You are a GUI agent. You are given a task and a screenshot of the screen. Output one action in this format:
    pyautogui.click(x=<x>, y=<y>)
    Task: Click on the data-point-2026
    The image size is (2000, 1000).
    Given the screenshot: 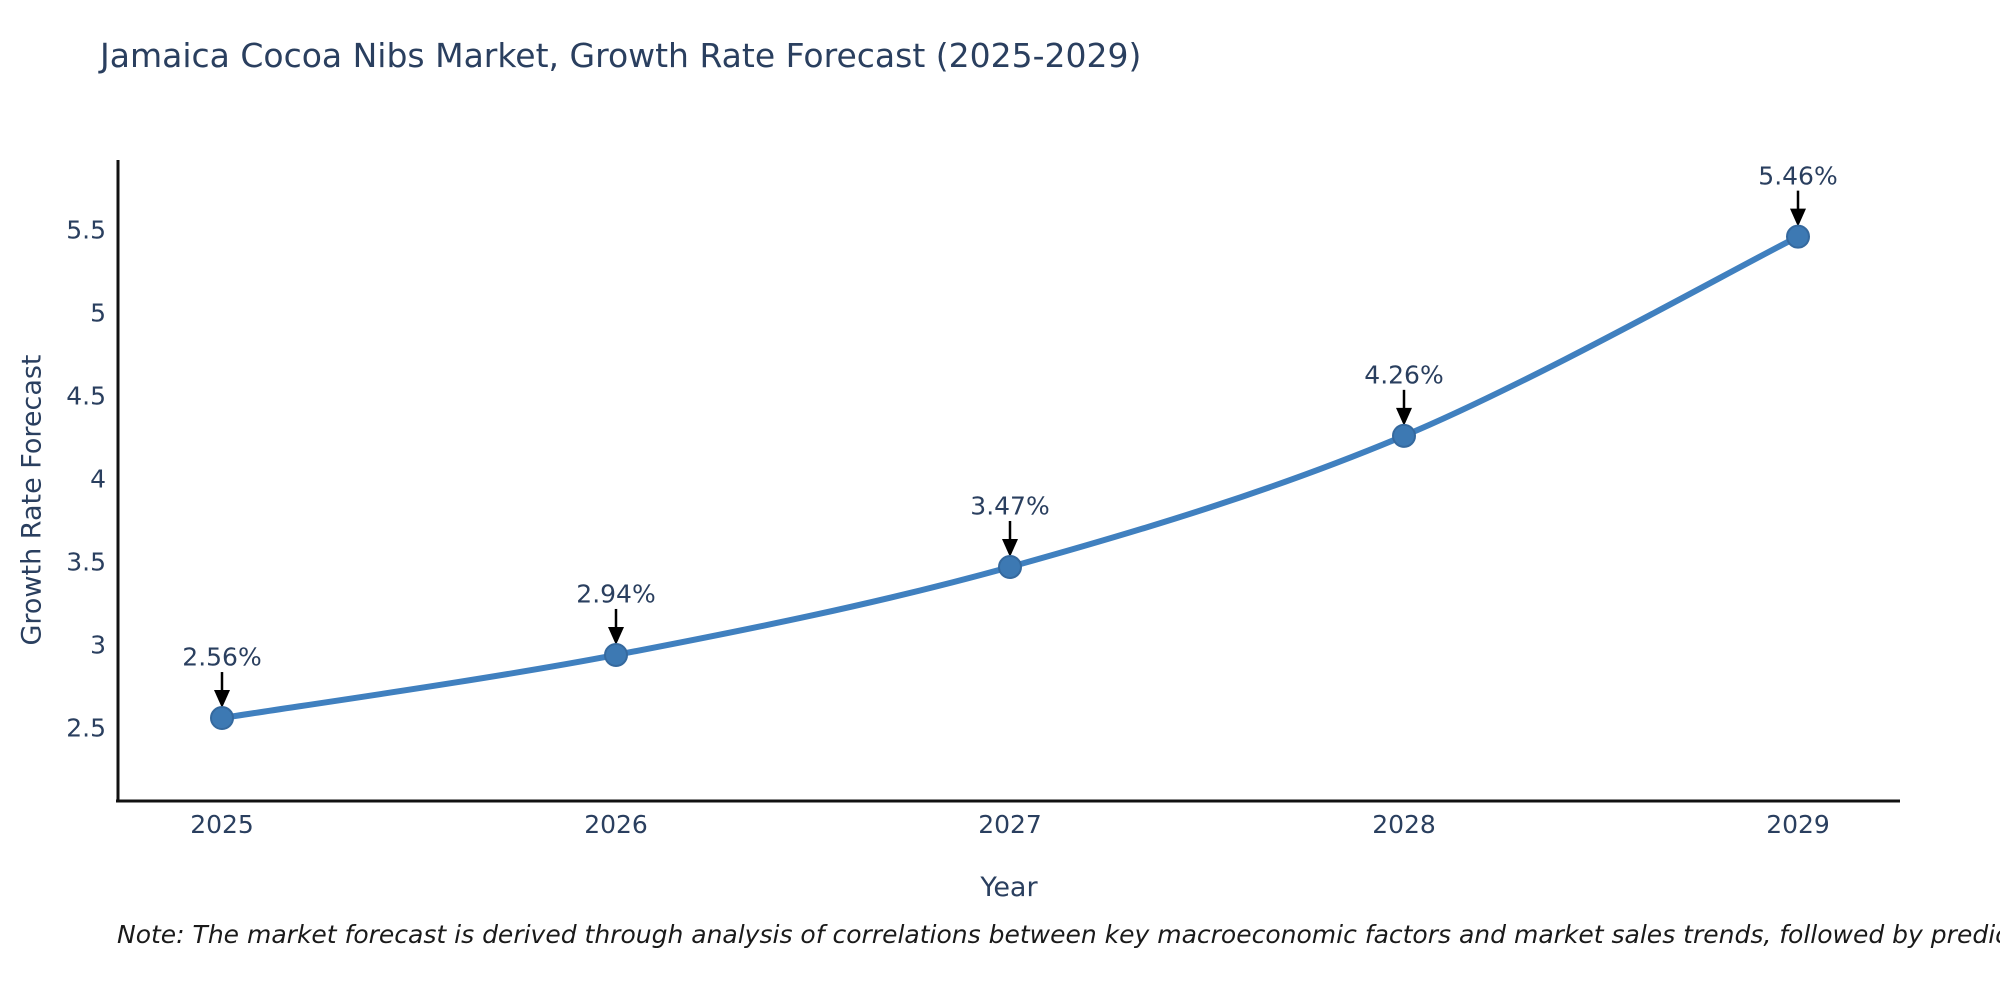 What is the action you would take?
    pyautogui.click(x=616, y=654)
    